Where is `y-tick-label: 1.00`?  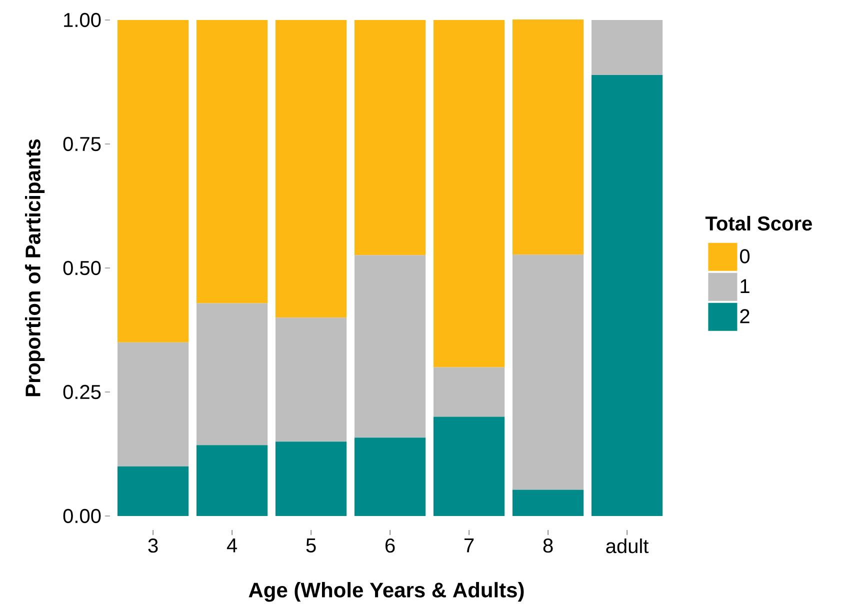 y-tick-label: 1.00 is located at coordinates (82, 20).